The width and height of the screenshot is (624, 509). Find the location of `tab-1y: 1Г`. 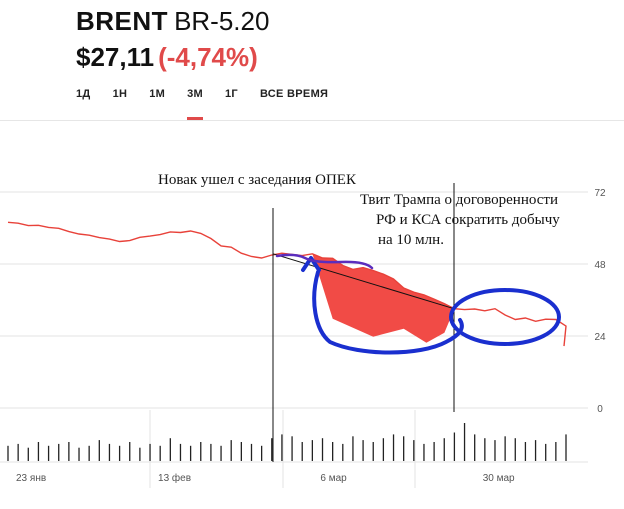

tab-1y: 1Г is located at coordinates (231, 94).